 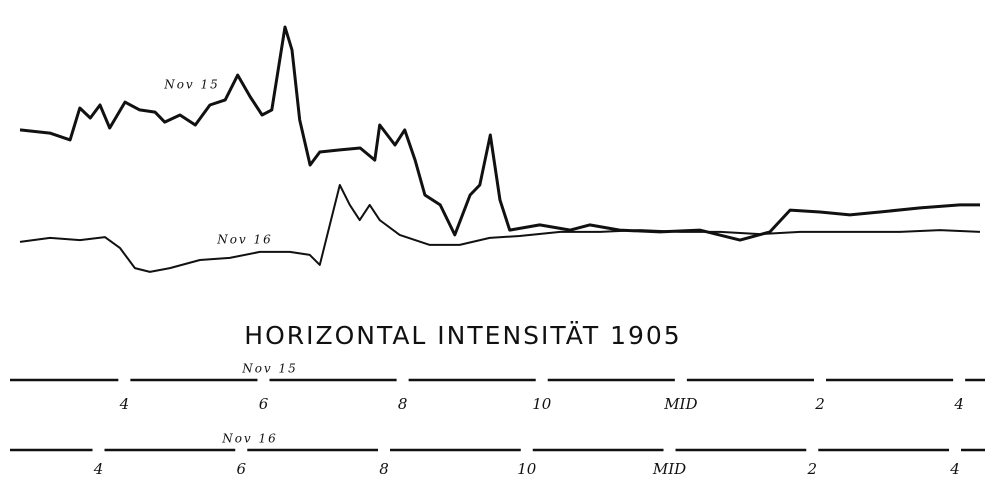 What do you see at coordinates (244, 240) in the screenshot?
I see `series-label: Nov 16` at bounding box center [244, 240].